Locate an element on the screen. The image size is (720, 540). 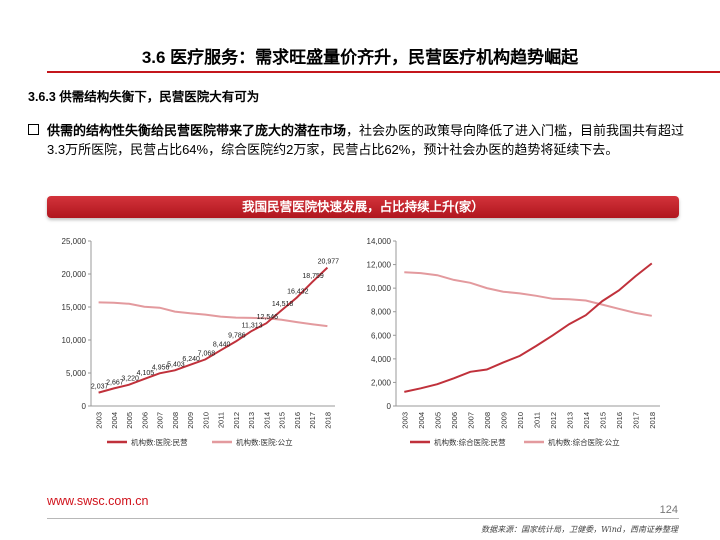
page-title: 3.6 医疗服务：需求旺盛量价齐升，民营医疗机构趋势崛起 is located at coordinates (360, 57).